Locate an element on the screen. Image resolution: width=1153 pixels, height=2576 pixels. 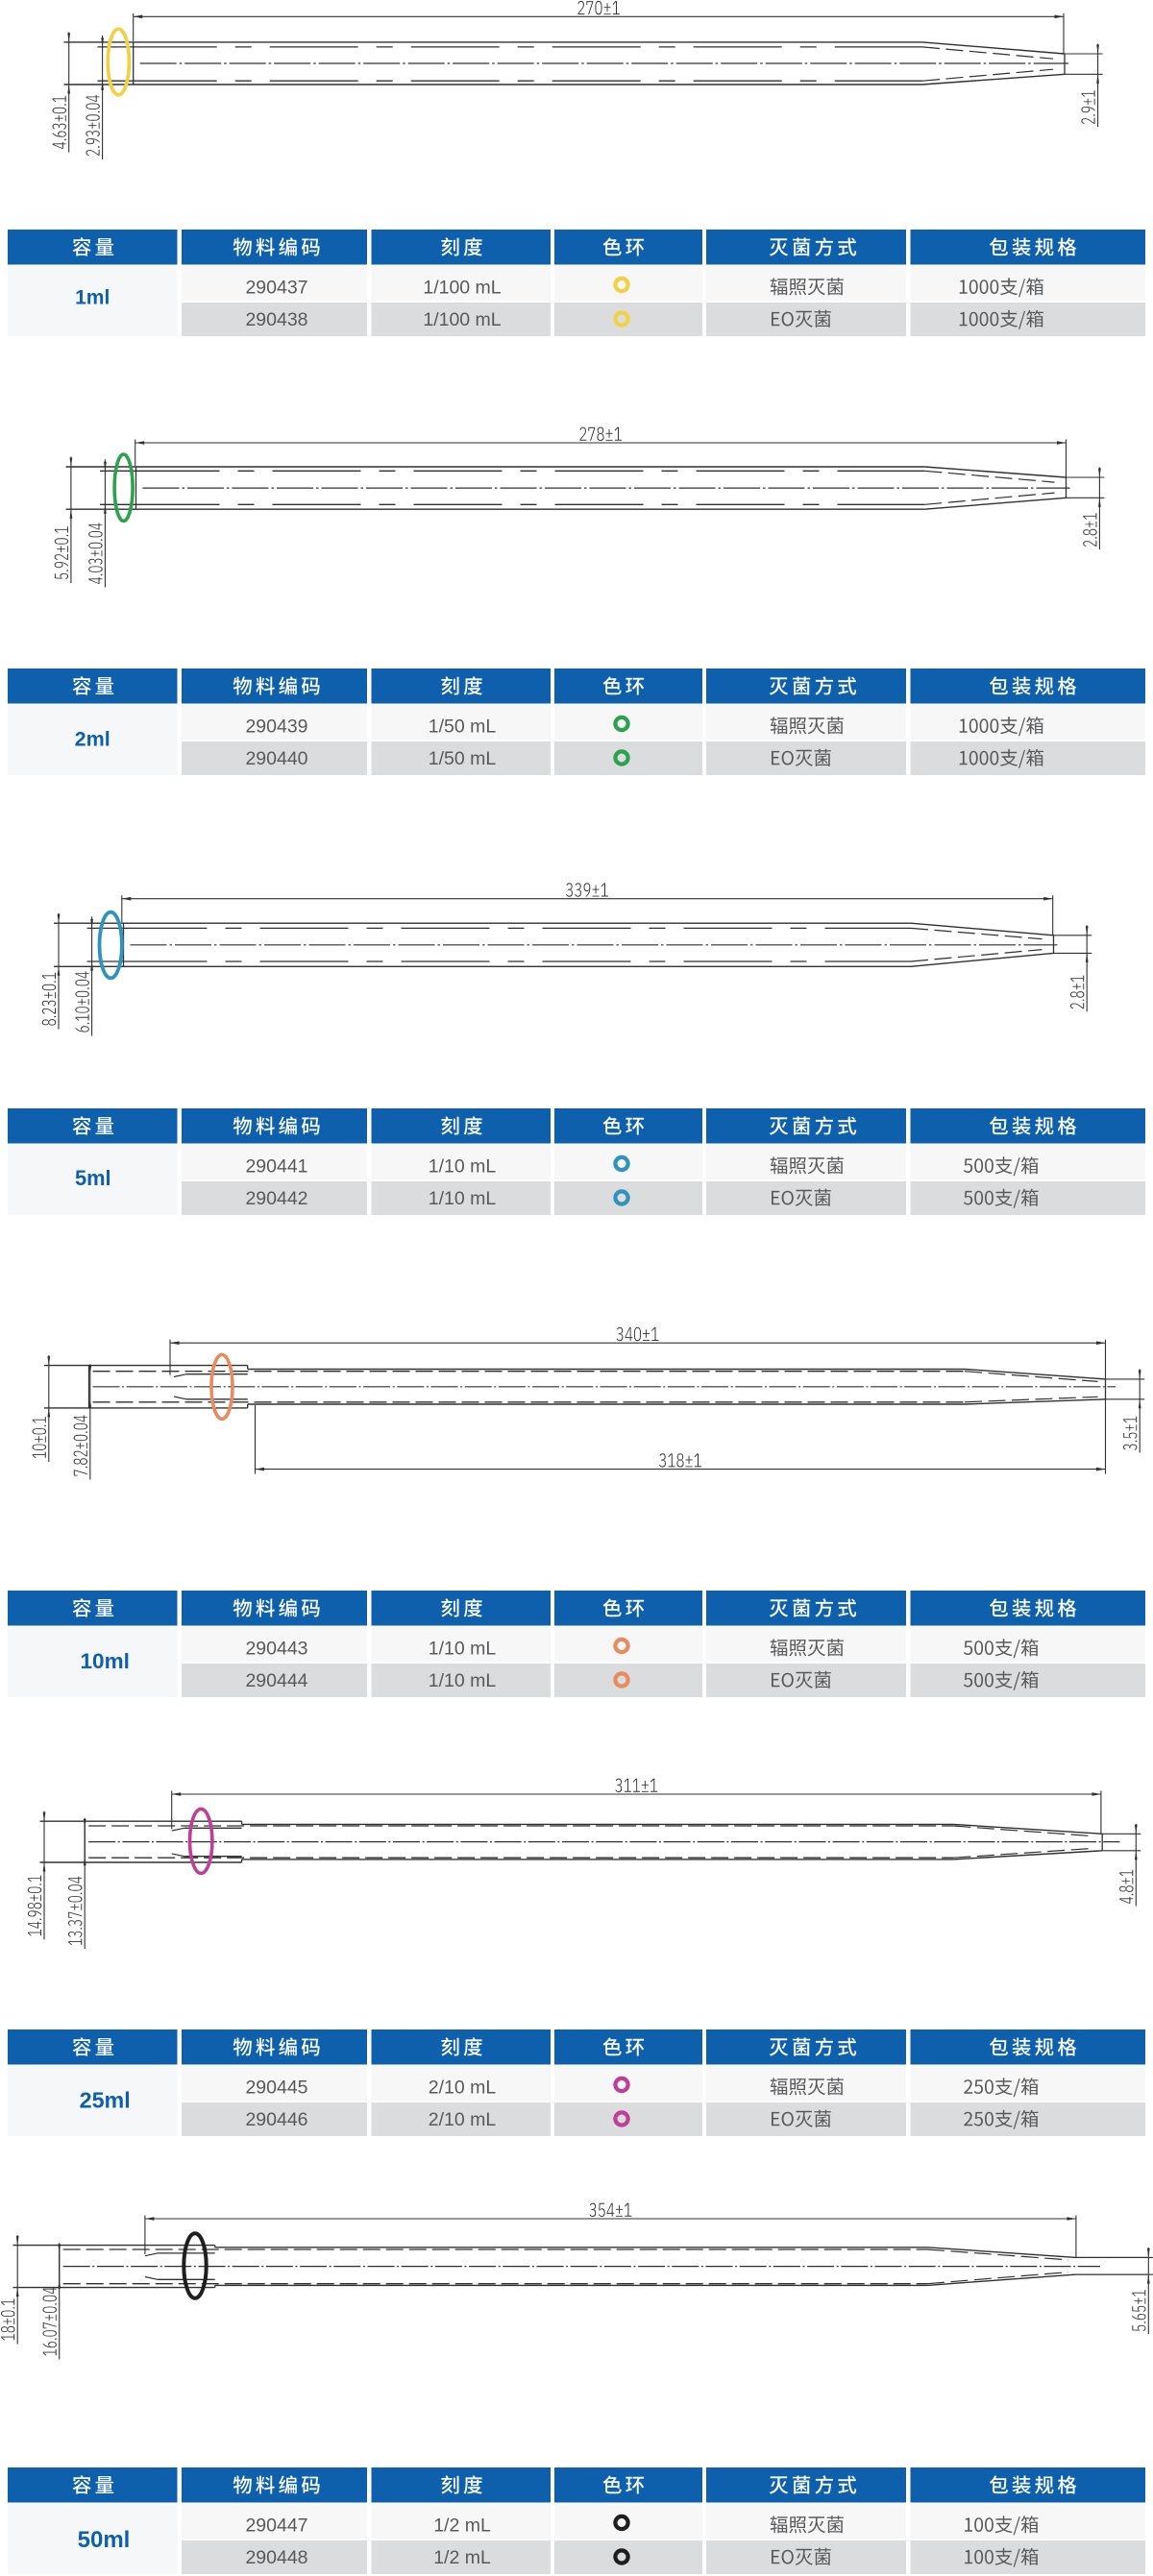
svg-text: 290440 is located at coordinates (276, 759).